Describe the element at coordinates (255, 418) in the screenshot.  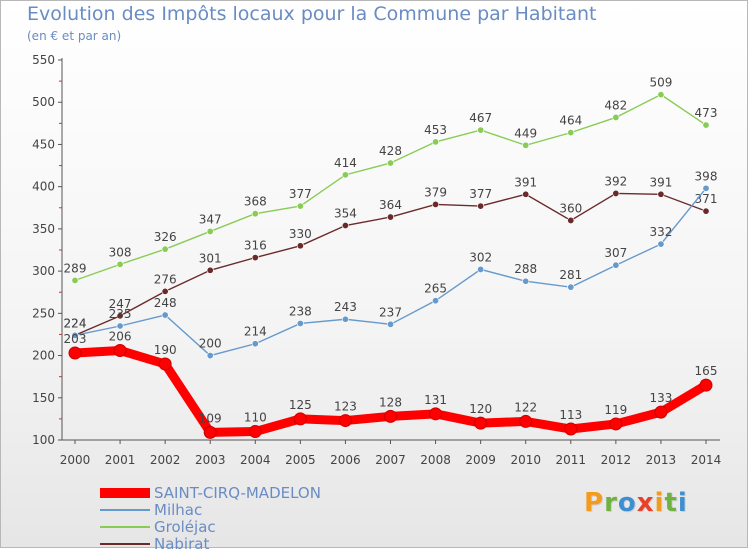
I see `data-label: 110` at that location.